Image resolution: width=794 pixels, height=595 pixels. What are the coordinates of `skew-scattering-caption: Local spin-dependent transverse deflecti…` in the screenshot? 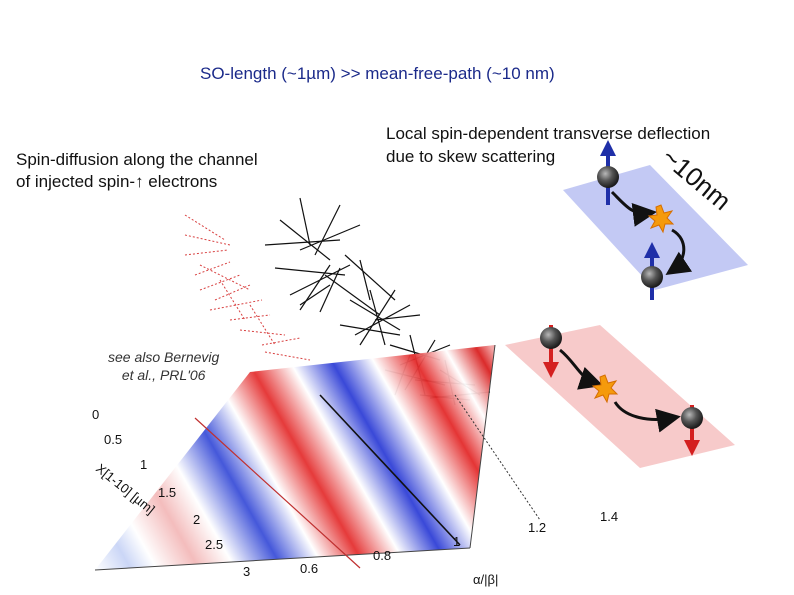 It's located at (548, 145).